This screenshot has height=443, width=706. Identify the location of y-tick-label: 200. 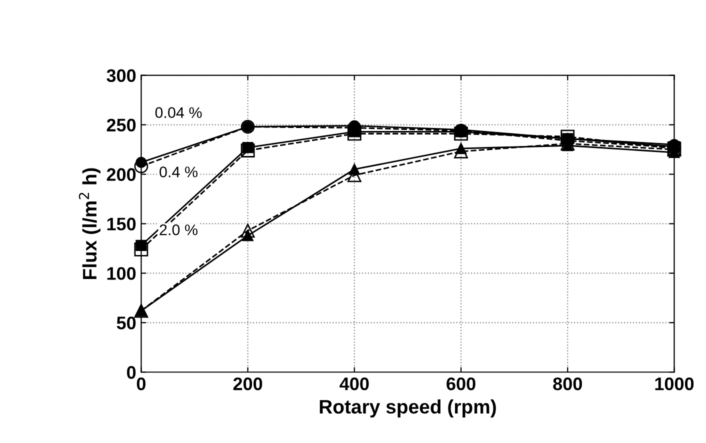
(121, 174).